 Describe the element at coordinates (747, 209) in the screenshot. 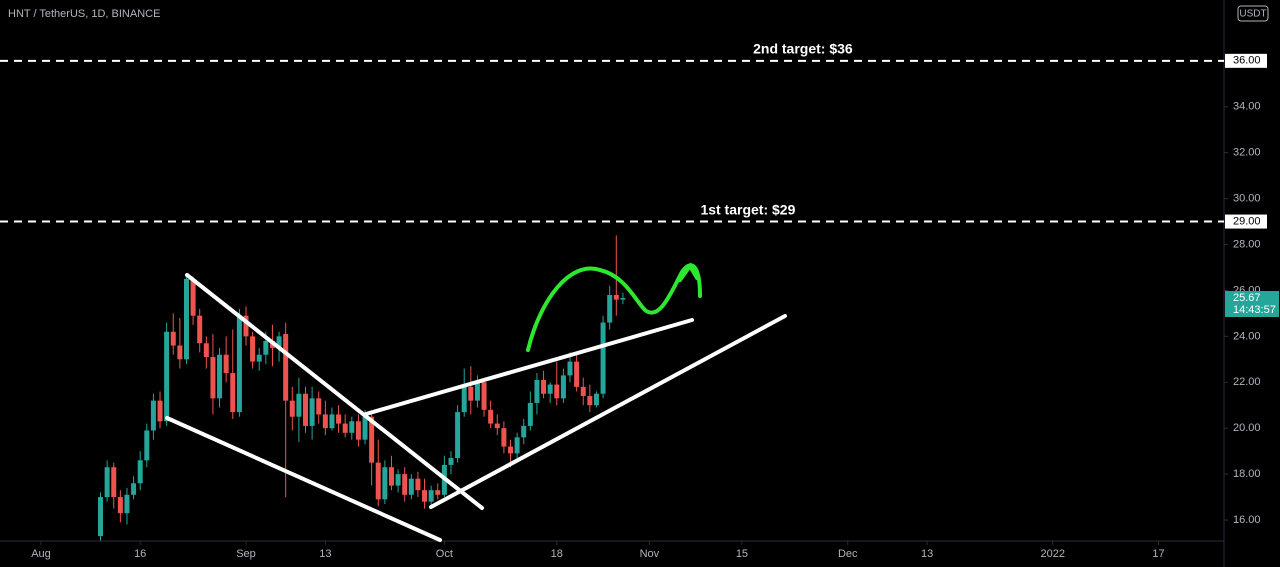

I see `target-annotation: 1st target: $29` at that location.